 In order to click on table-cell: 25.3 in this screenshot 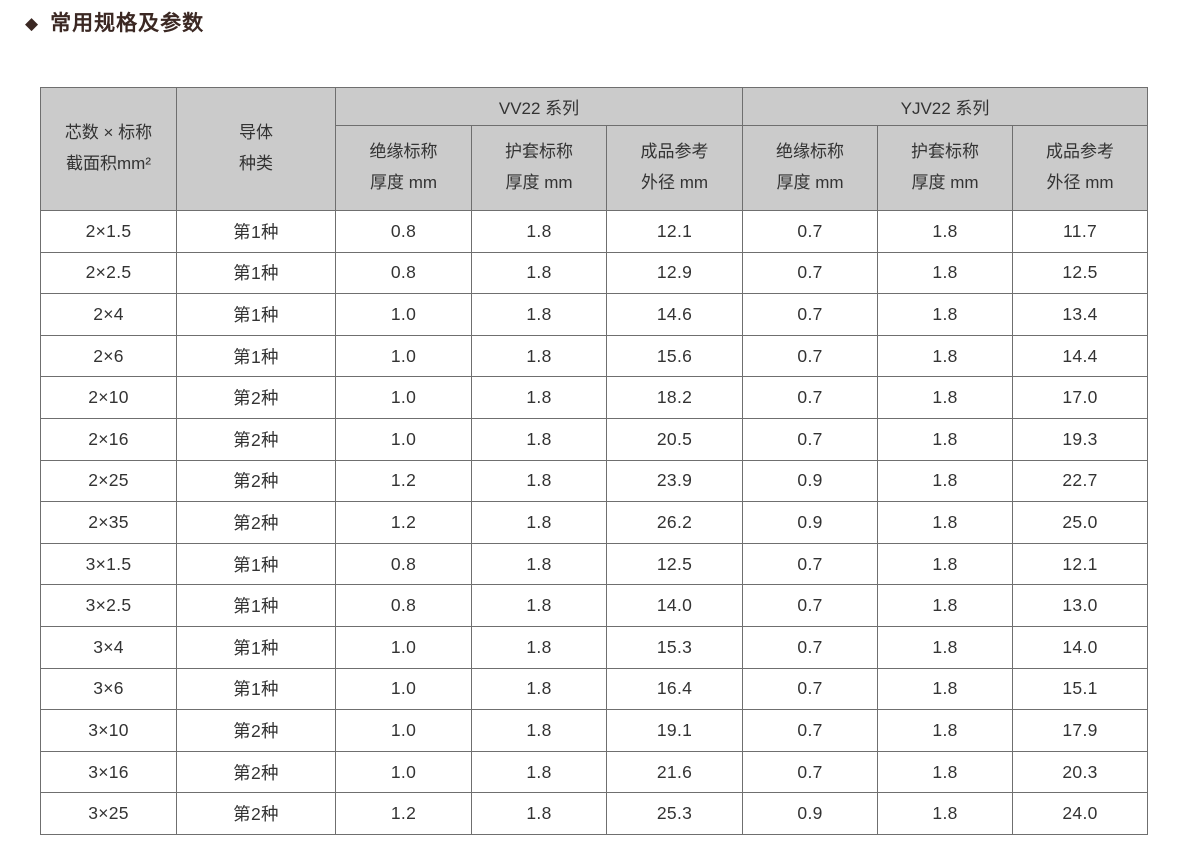, I will do `click(674, 813)`.